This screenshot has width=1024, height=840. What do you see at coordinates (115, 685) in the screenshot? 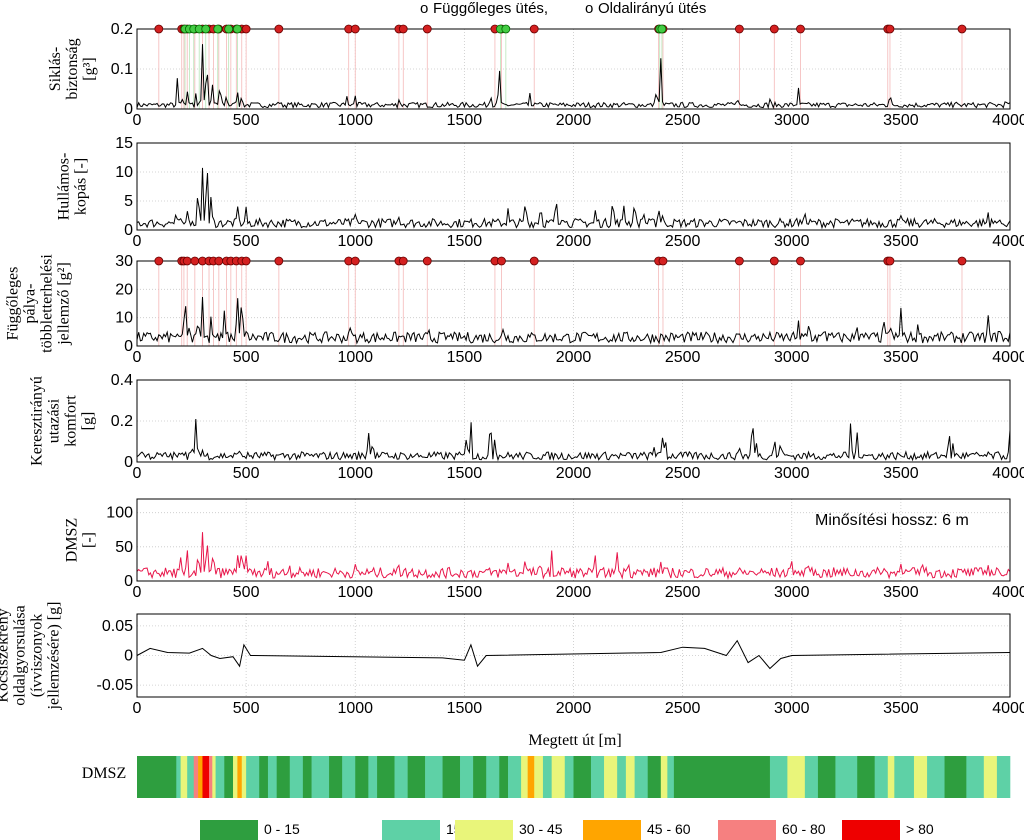
I see `y-tick-label: -0.05` at bounding box center [115, 685].